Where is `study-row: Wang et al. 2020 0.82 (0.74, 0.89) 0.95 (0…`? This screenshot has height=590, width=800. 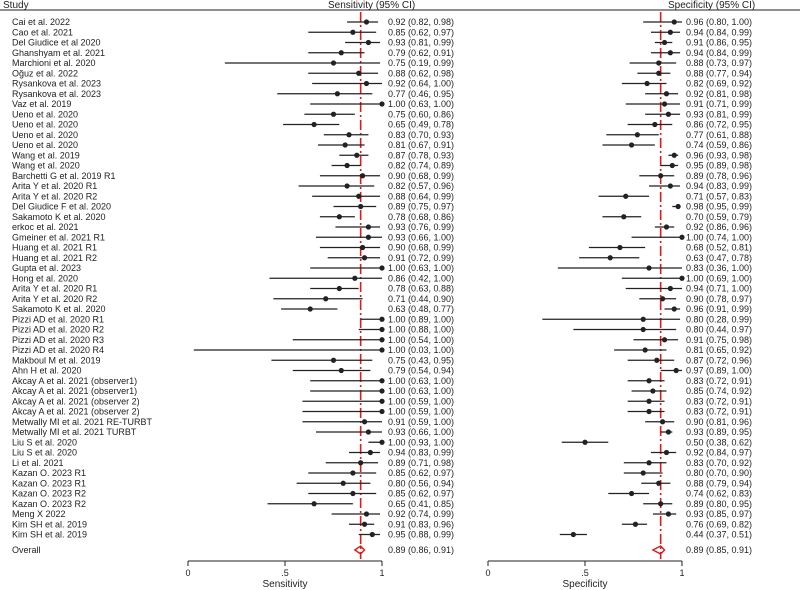
study-row: Wang et al. 2020 0.82 (0.74, 0.89) 0.95 (0… is located at coordinates (382, 166).